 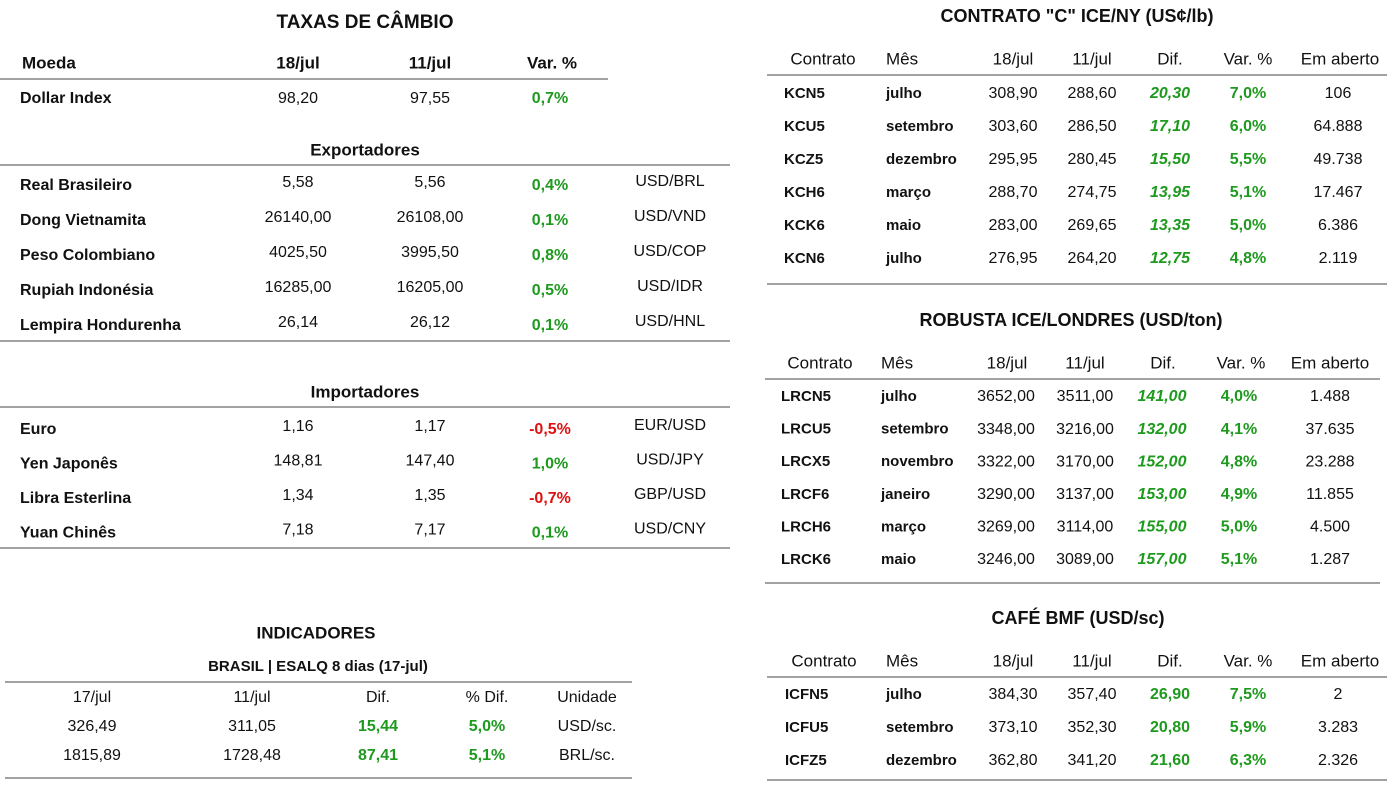 What do you see at coordinates (803, 159) in the screenshot?
I see `cell: KCZ5` at bounding box center [803, 159].